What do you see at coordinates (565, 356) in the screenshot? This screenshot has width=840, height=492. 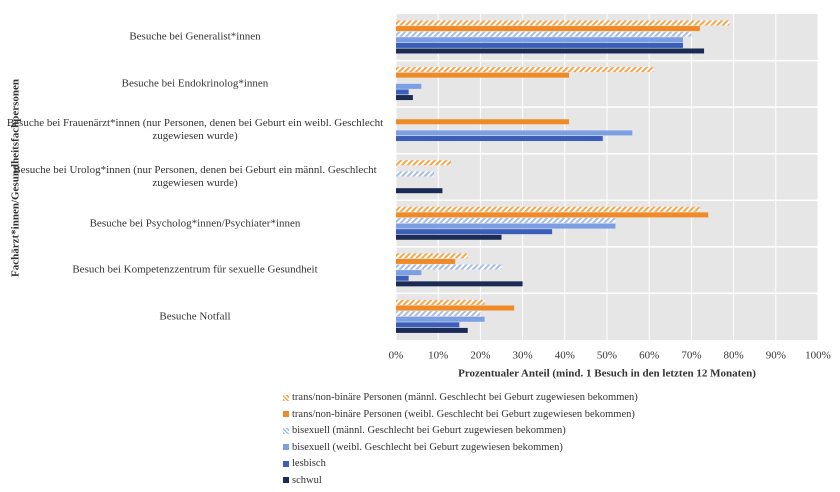 I see `x-tick-label: 40%` at bounding box center [565, 356].